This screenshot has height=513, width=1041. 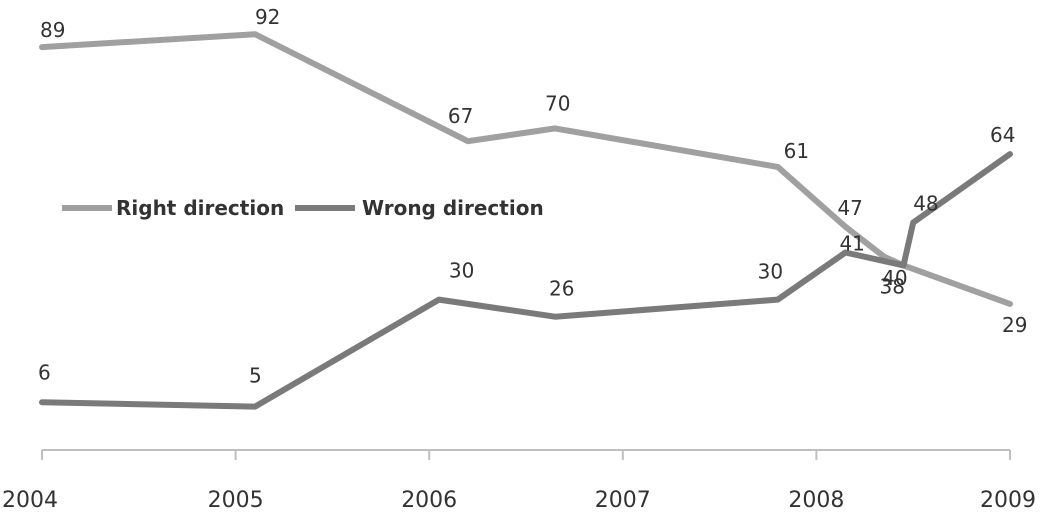 What do you see at coordinates (557, 103) in the screenshot?
I see `data-label: 70` at bounding box center [557, 103].